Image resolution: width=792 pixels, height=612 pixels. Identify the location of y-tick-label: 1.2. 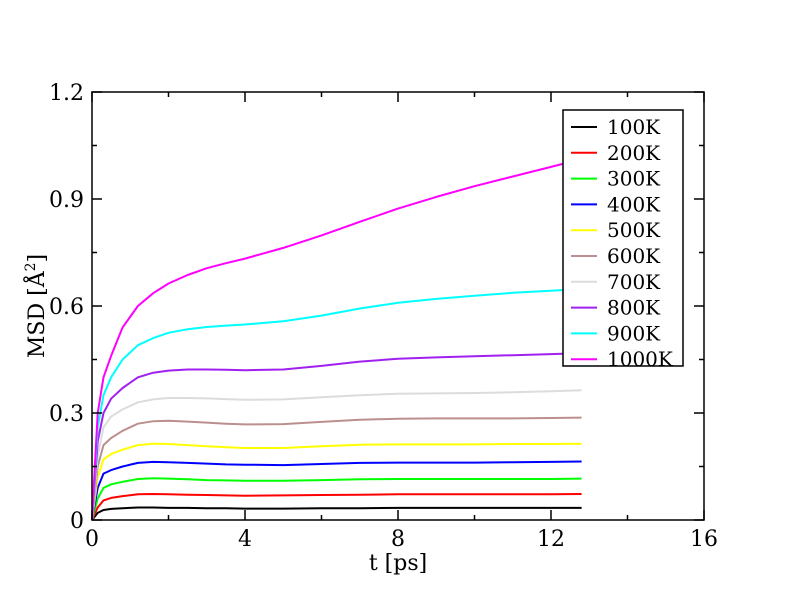
(66, 93).